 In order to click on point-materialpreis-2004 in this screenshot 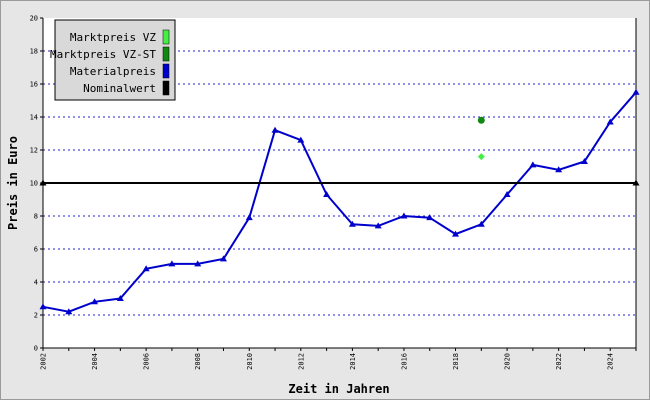, I will do `click(95, 301)`.